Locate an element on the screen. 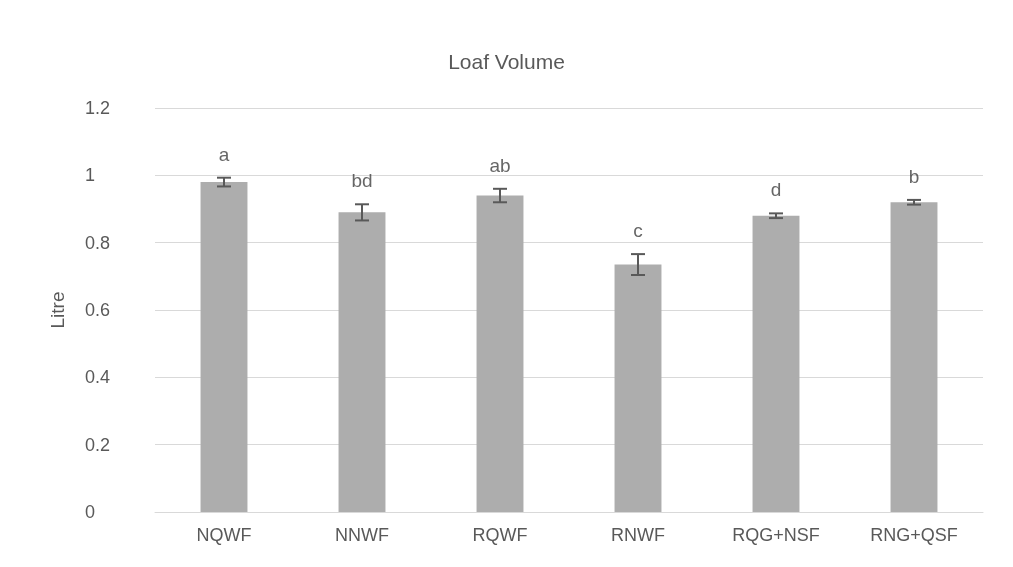 The image size is (1013, 567). y-tick-label: 0.6 is located at coordinates (98, 310).